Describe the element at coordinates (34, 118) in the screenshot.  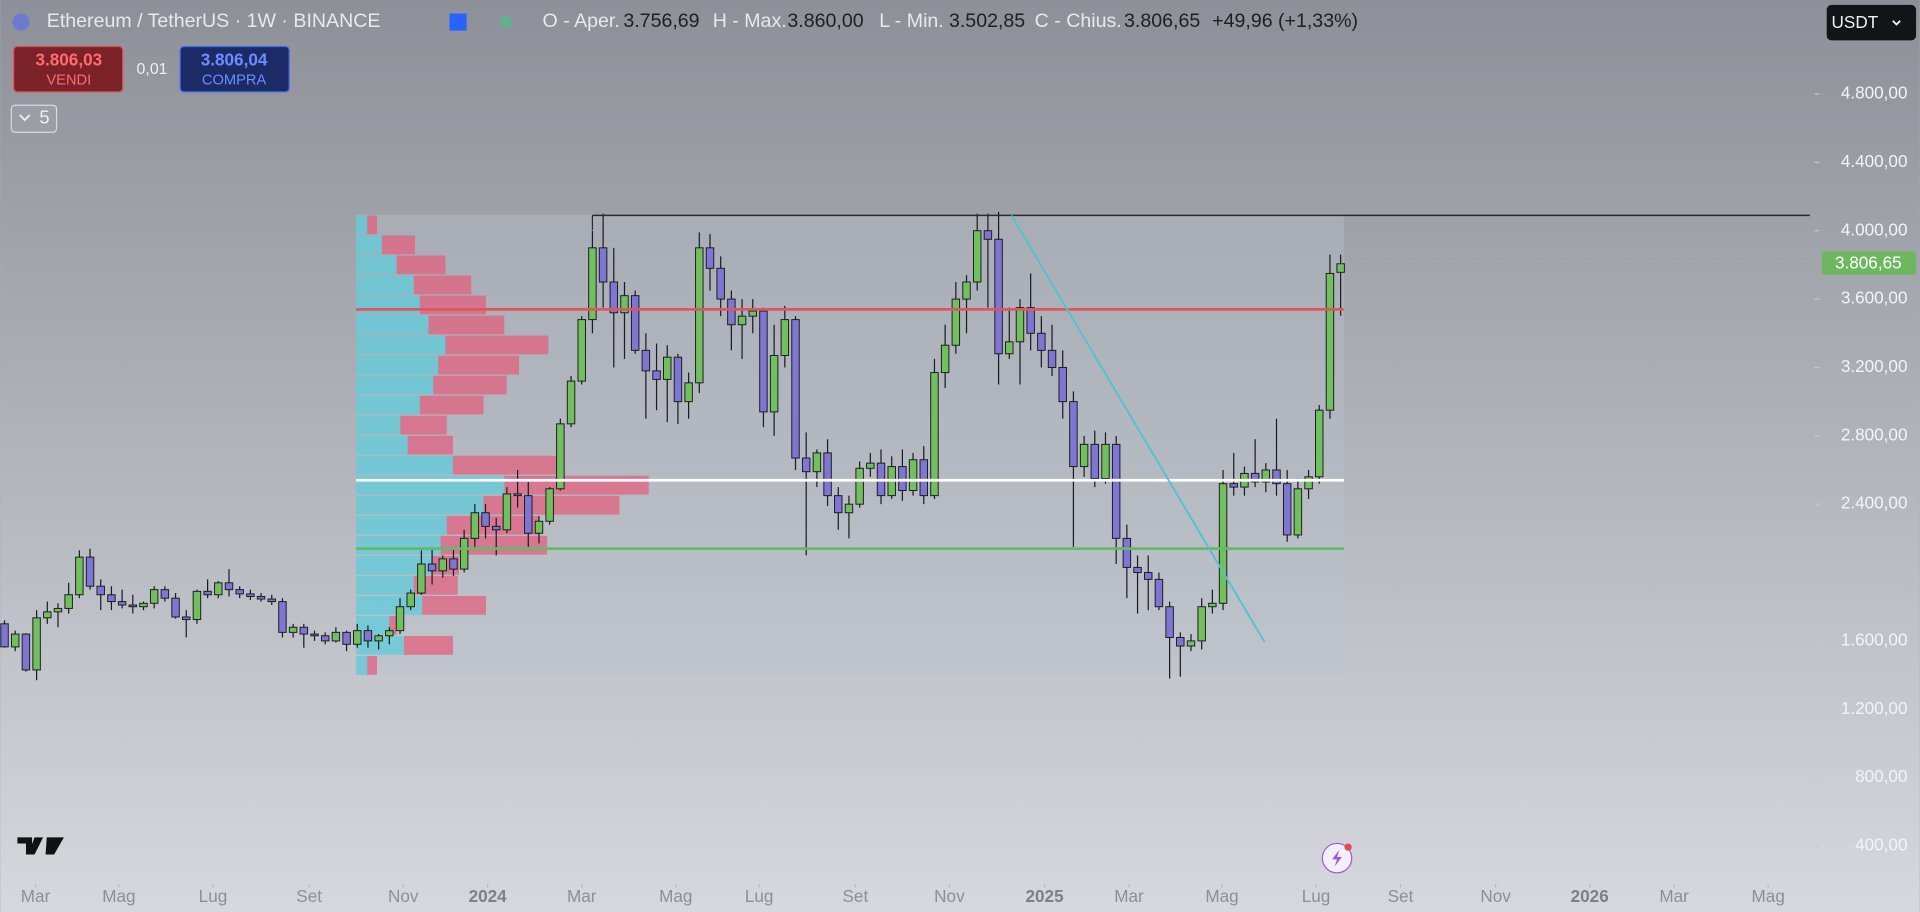
I see `indicators-toggle` at that location.